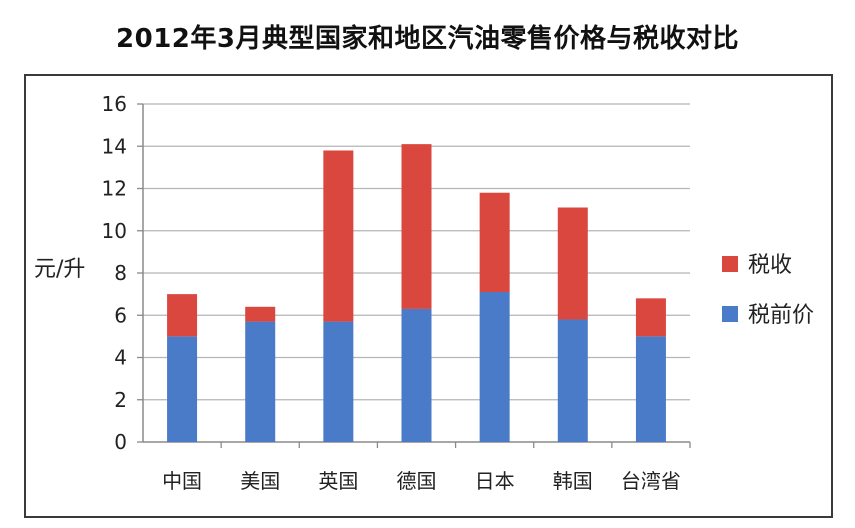 The height and width of the screenshot is (528, 855). Describe the element at coordinates (427, 39) in the screenshot. I see `chart-title: 2012年3月典型国家和地区汽油零售价格与税收对比` at that location.